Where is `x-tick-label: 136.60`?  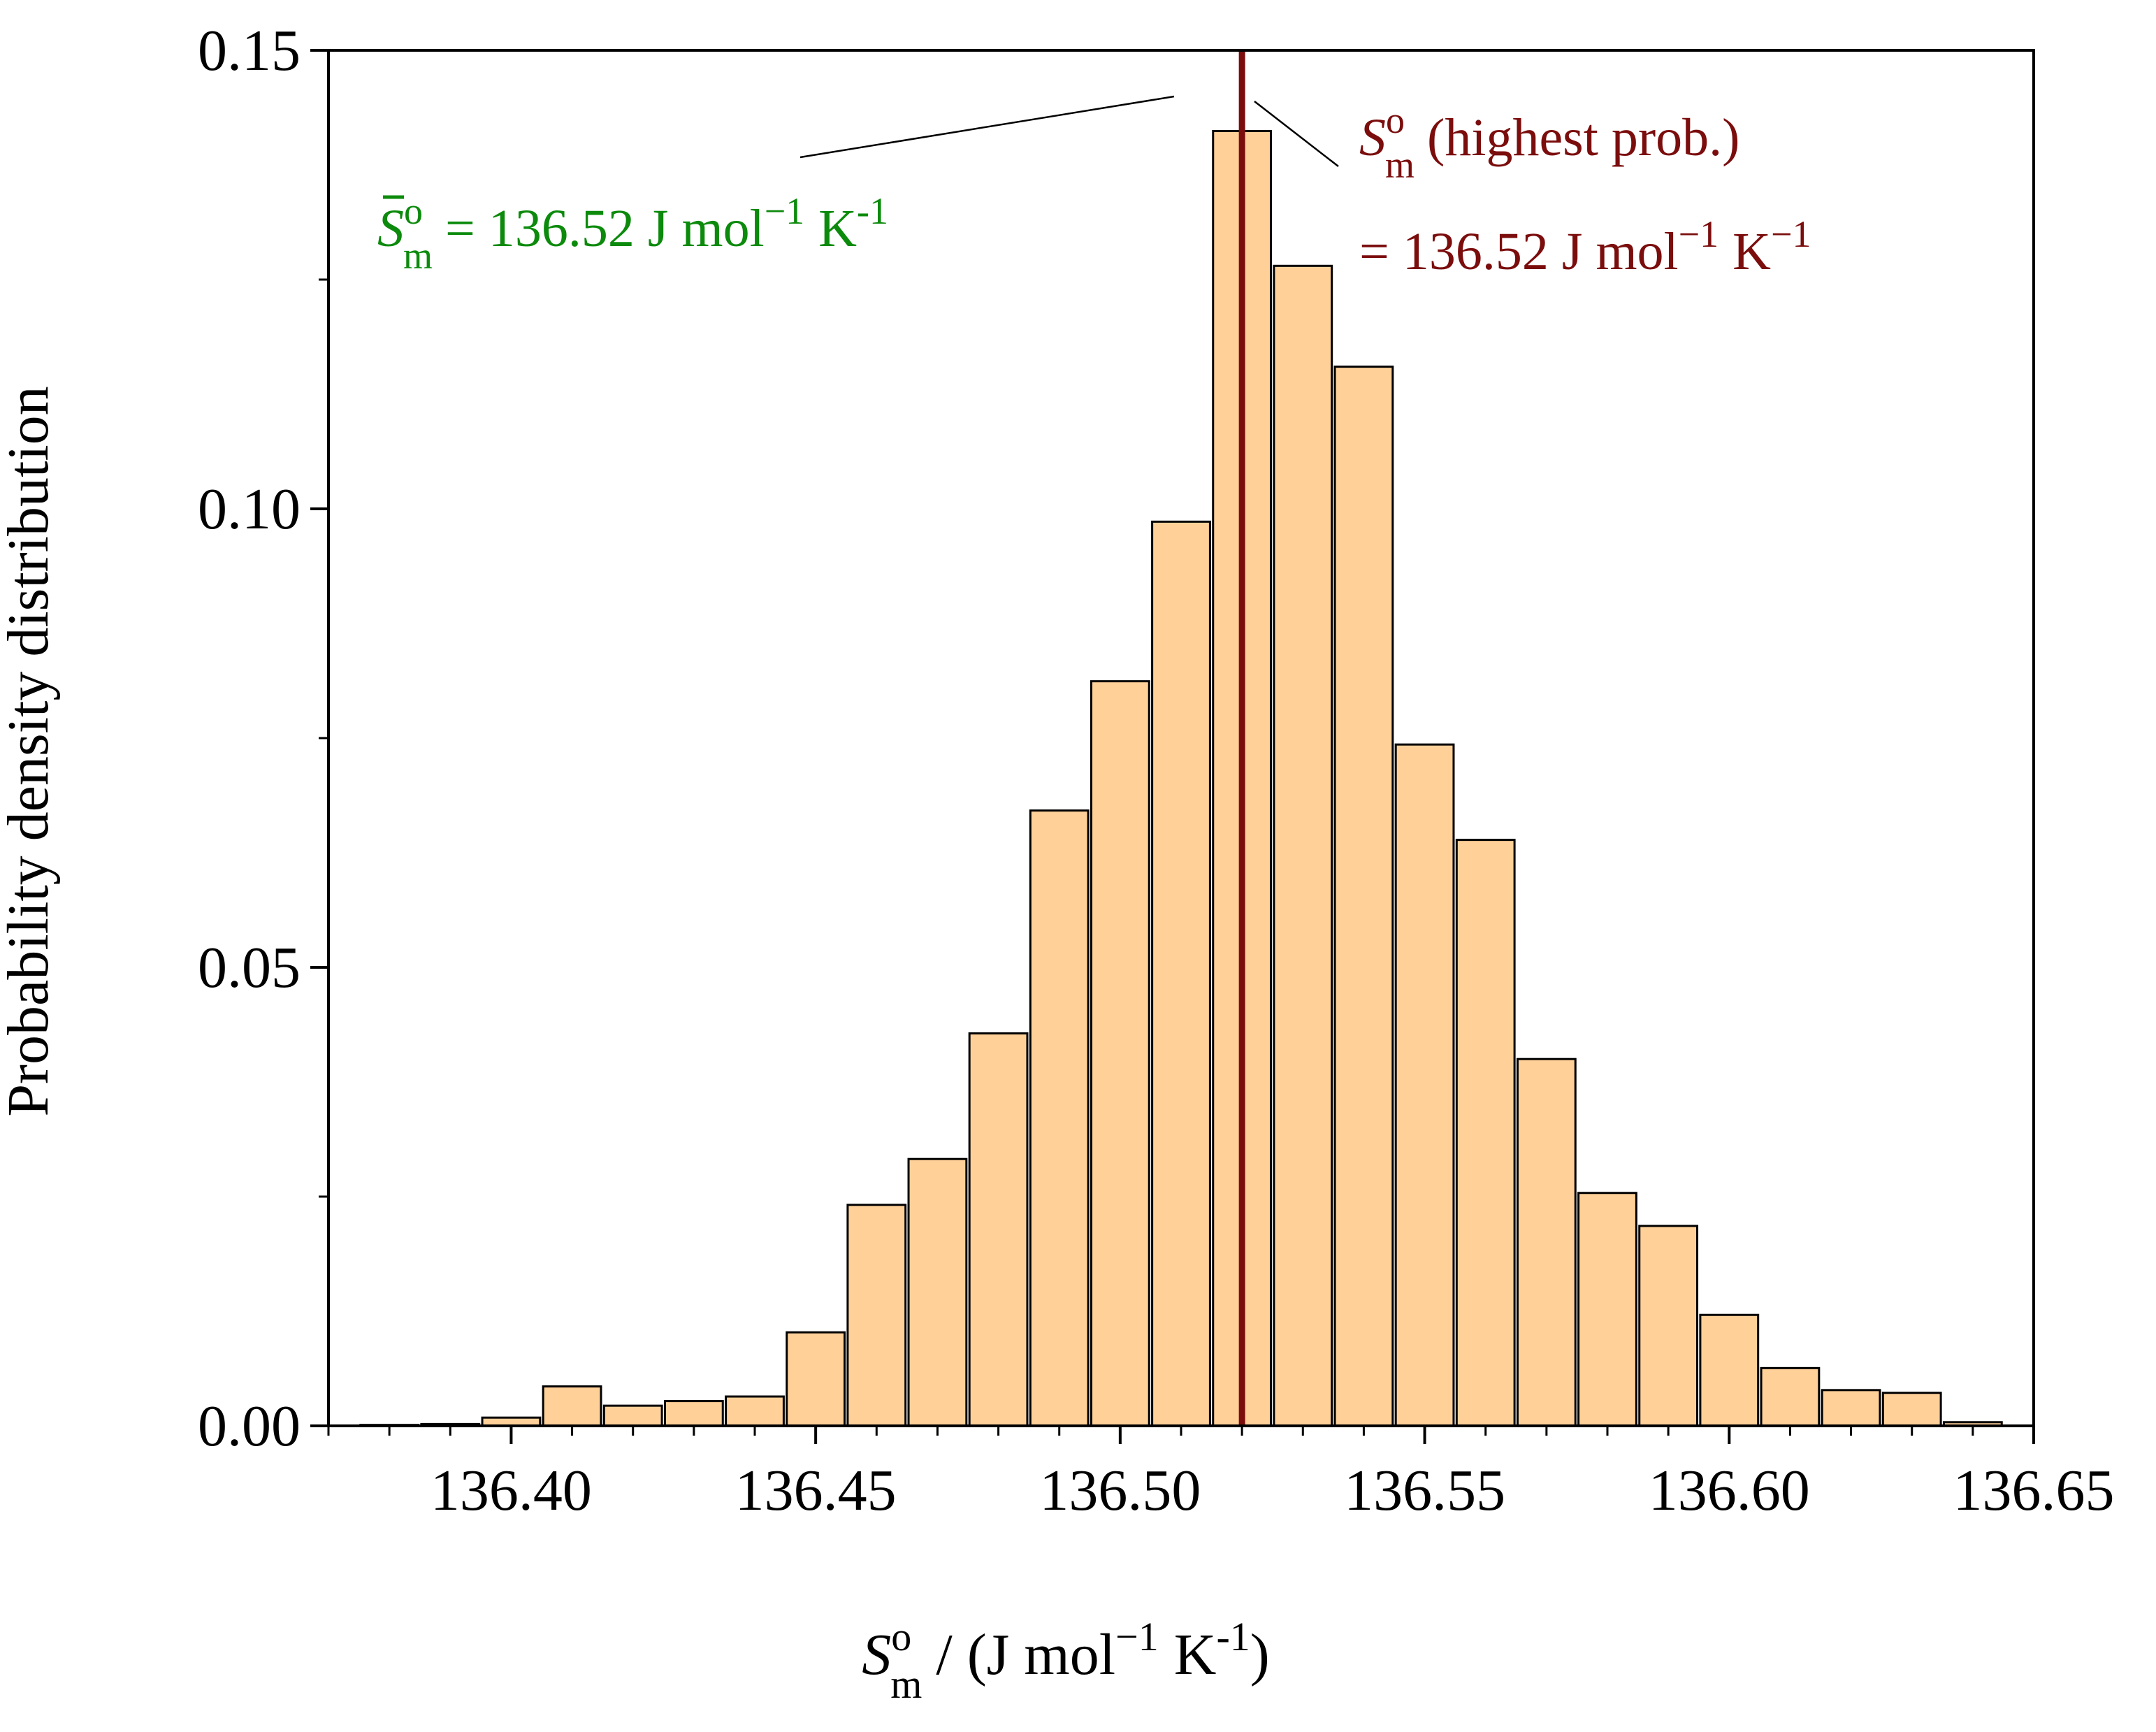
x-tick-label: 136.60 is located at coordinates (1729, 1490).